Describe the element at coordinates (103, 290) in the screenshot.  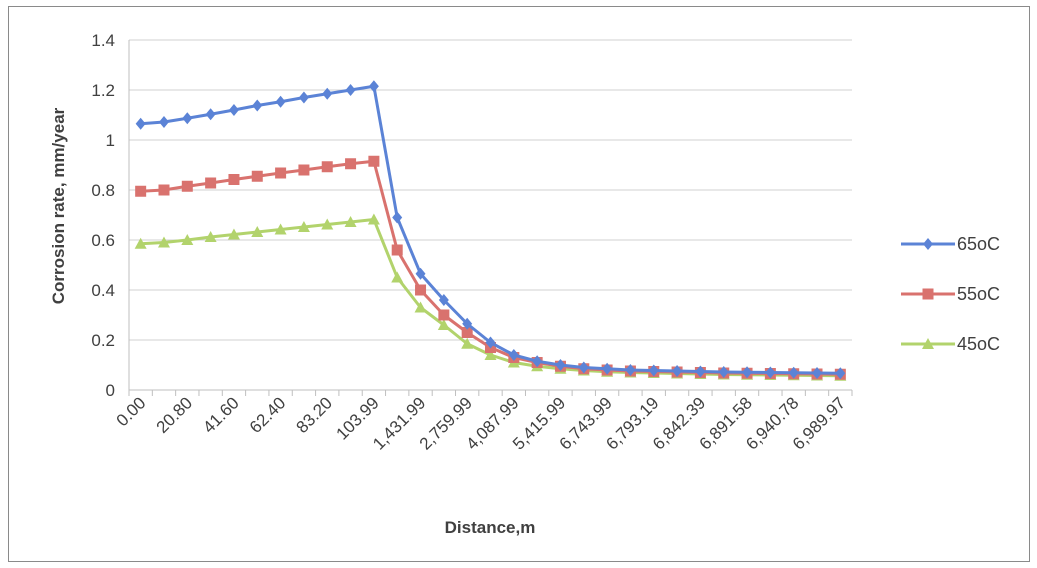
I see `y-tick-label: 0.4` at that location.